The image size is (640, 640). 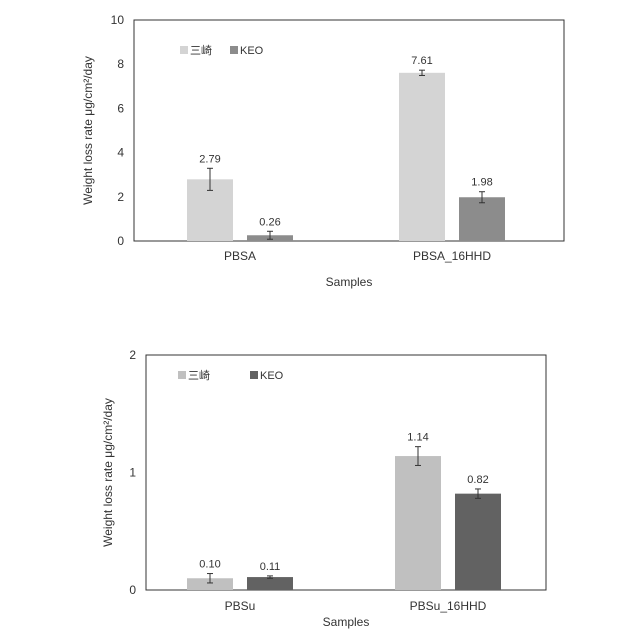 I want to click on y-tick-label: 4, so click(x=120, y=153).